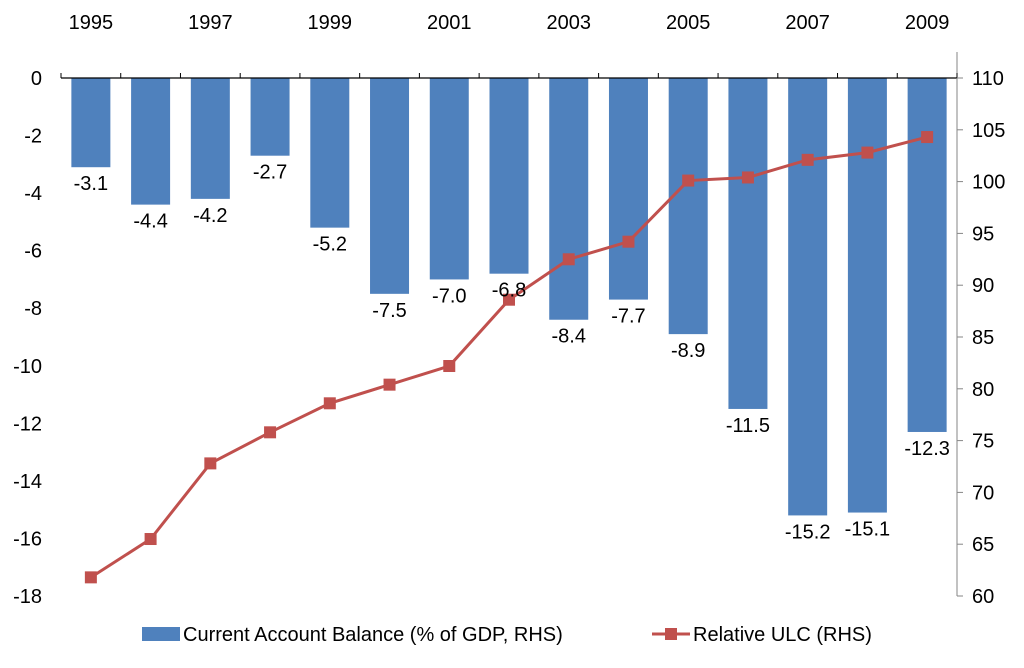 This screenshot has width=1024, height=668. I want to click on y-left-tick-label: -12, so click(27, 424).